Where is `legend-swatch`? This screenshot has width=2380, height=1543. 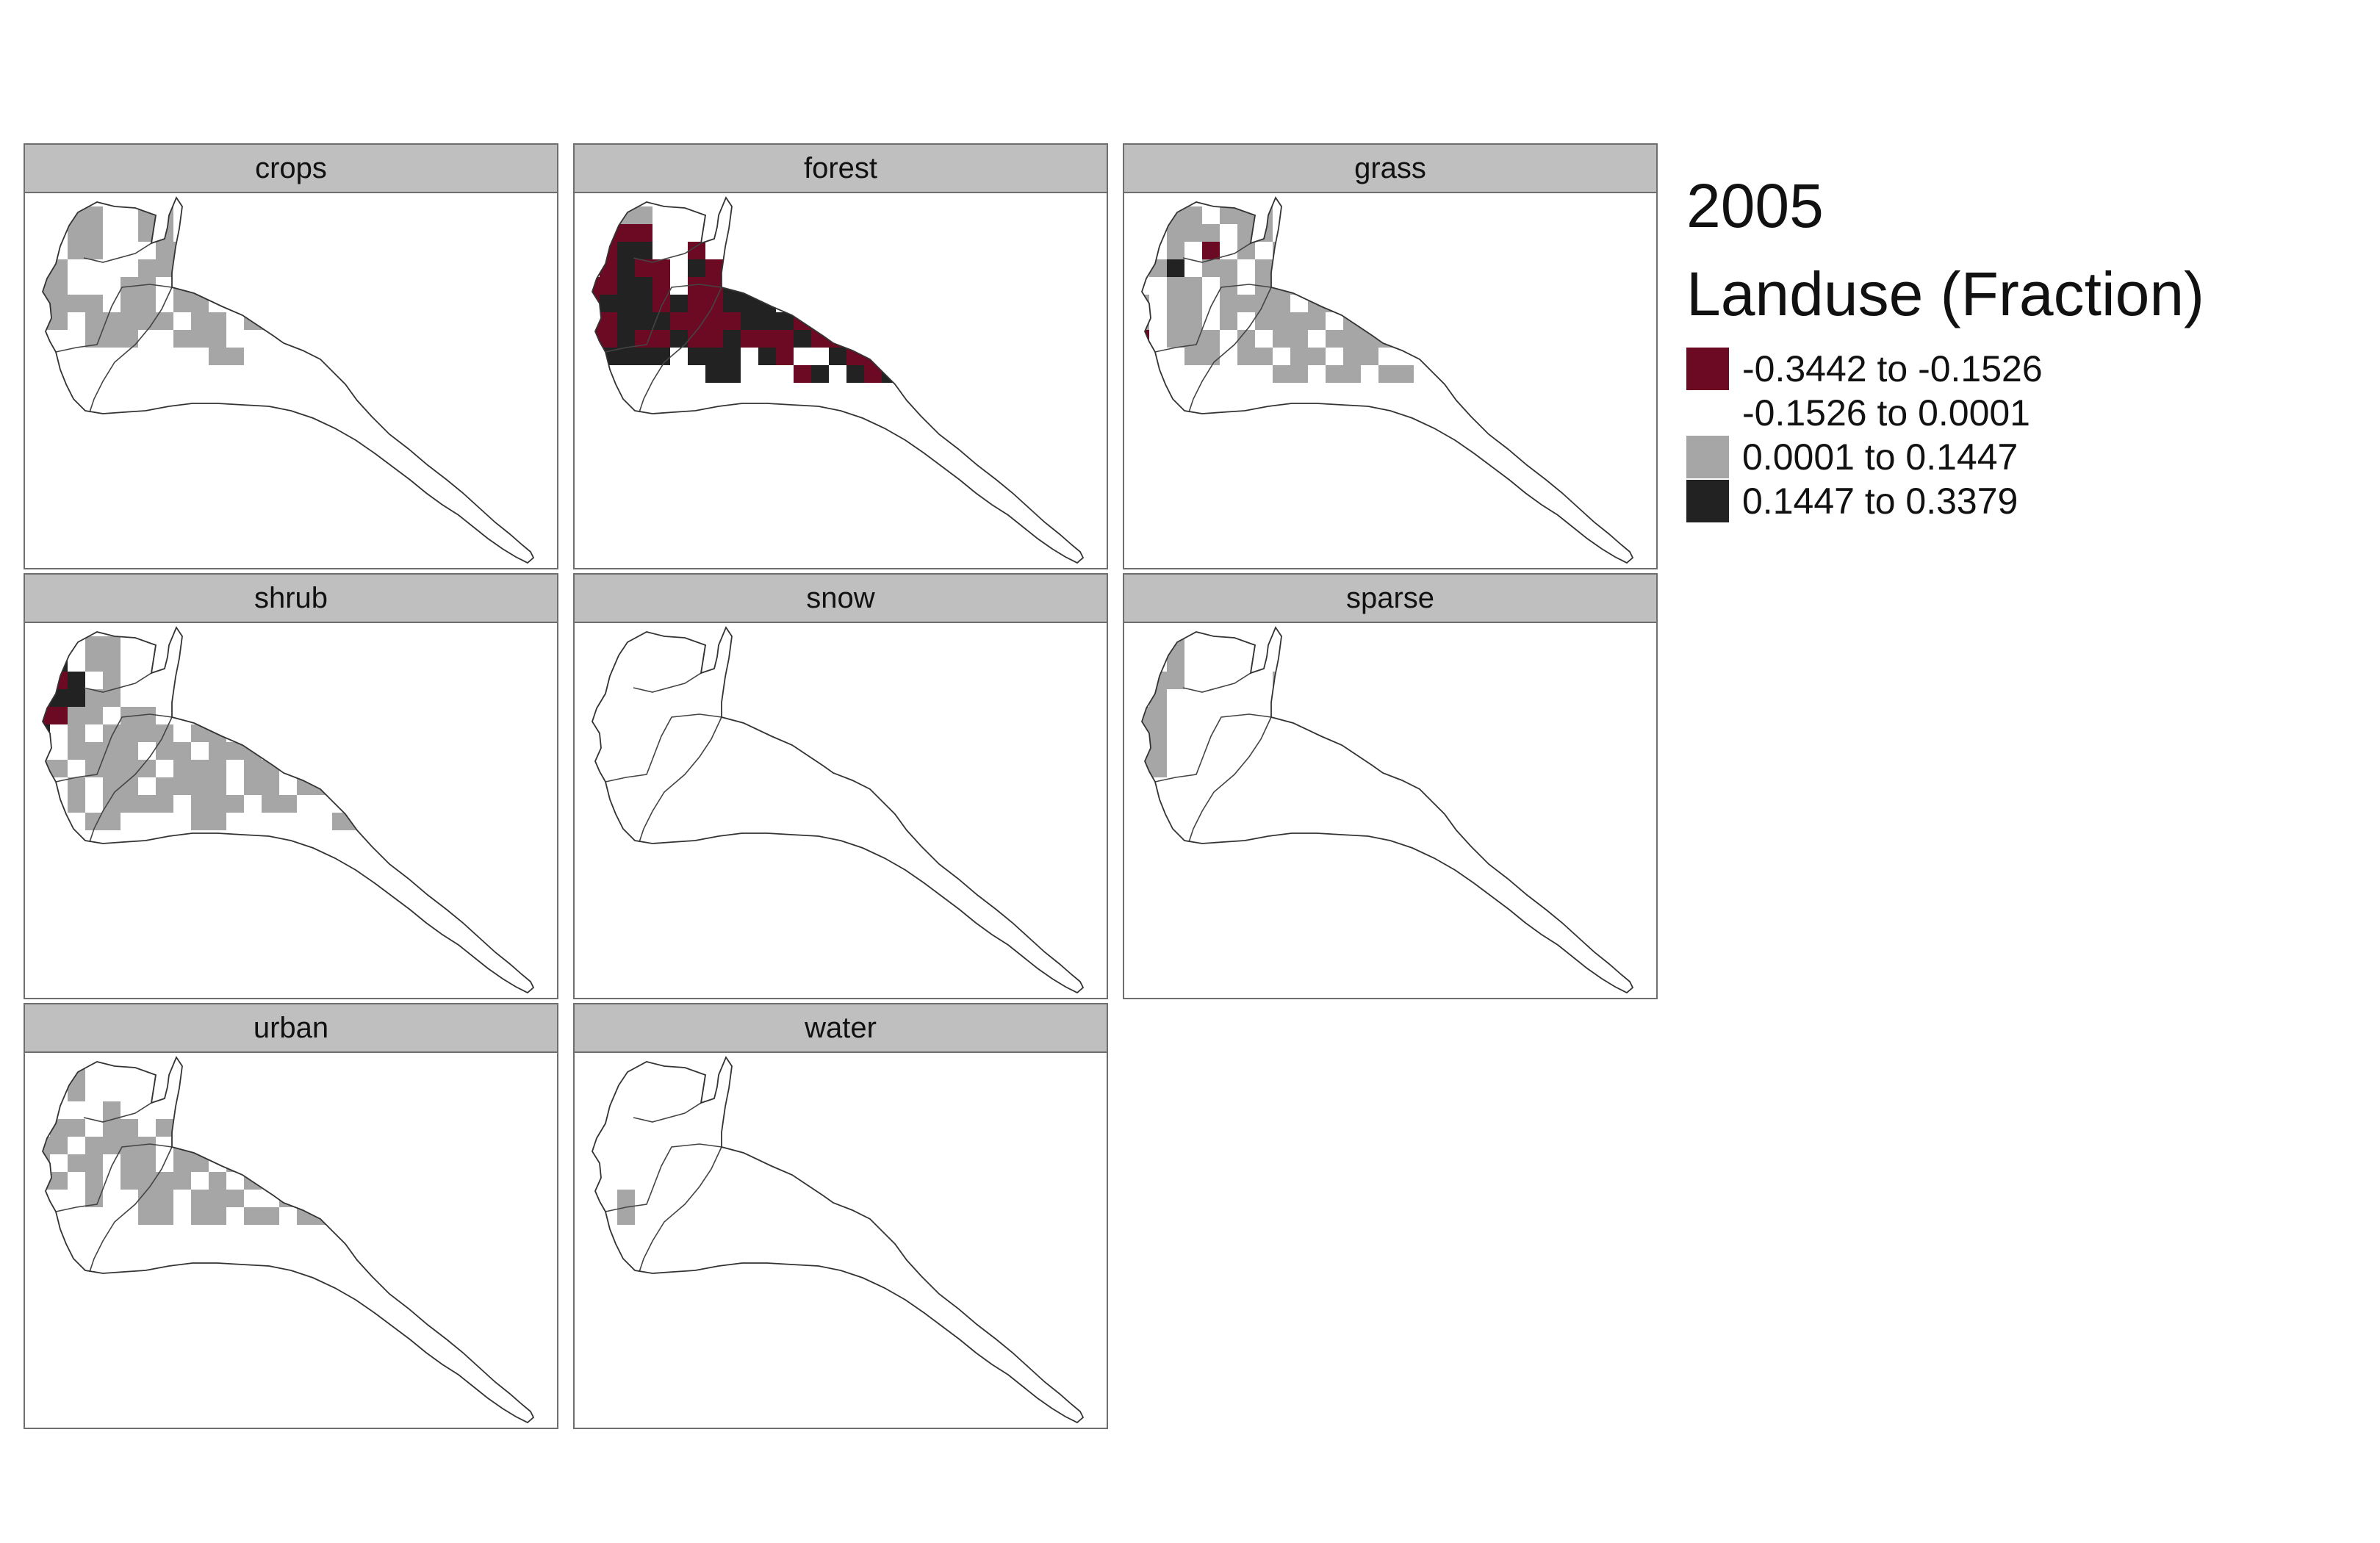
legend-swatch is located at coordinates (1707, 501).